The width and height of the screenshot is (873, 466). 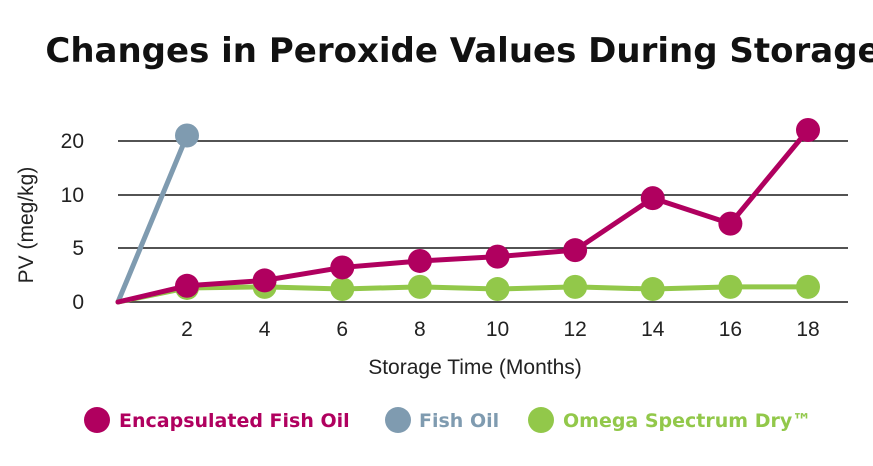 I want to click on legend-label-encapsulated-fish-oil: Encapsulated Fish Oil, so click(x=234, y=421).